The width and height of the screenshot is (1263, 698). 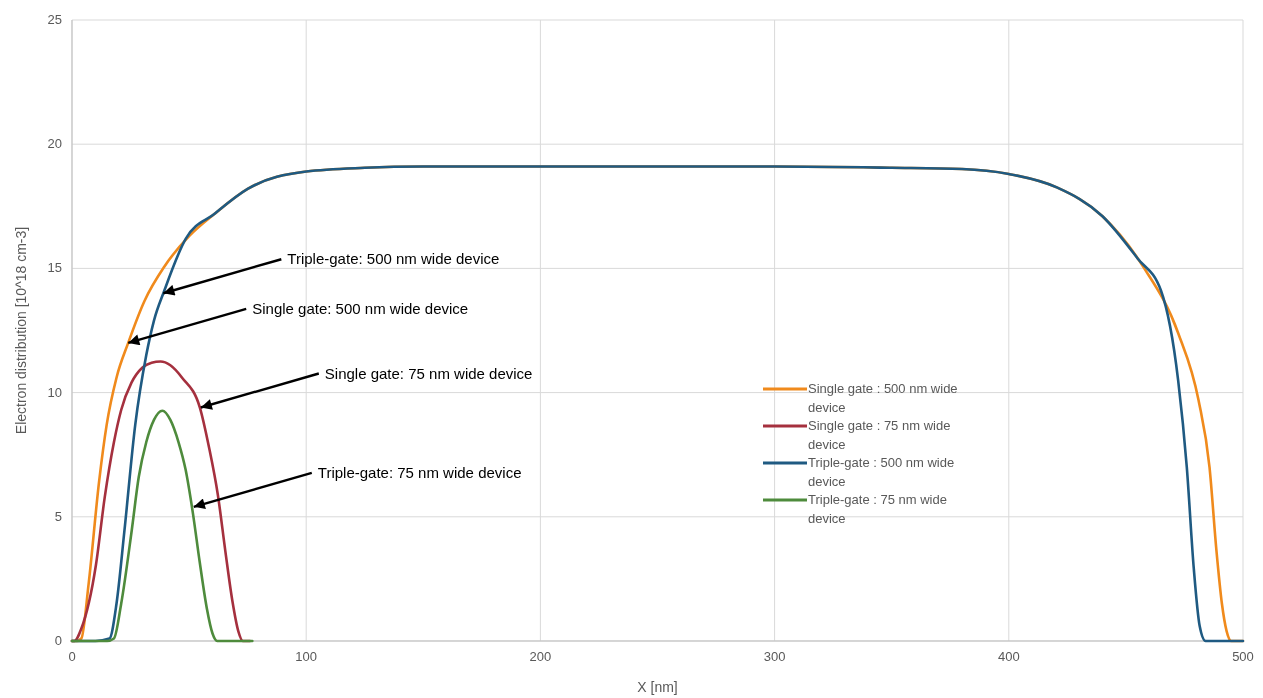 I want to click on x-tick-label: 400, so click(x=1008, y=656).